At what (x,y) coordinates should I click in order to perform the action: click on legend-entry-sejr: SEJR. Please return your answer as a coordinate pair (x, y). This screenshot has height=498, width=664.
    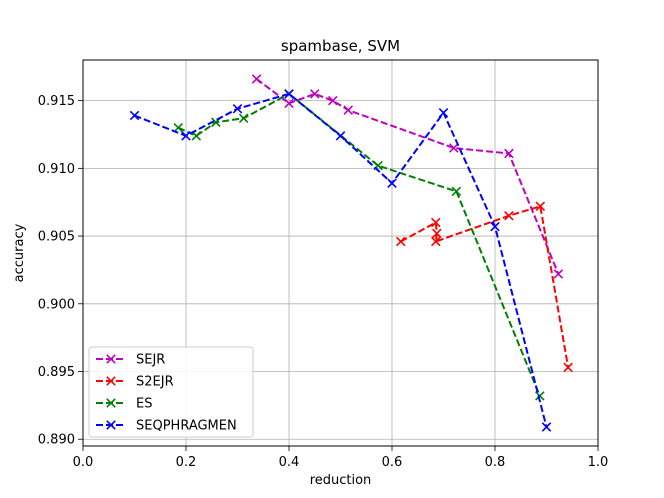
    Looking at the image, I should click on (130, 360).